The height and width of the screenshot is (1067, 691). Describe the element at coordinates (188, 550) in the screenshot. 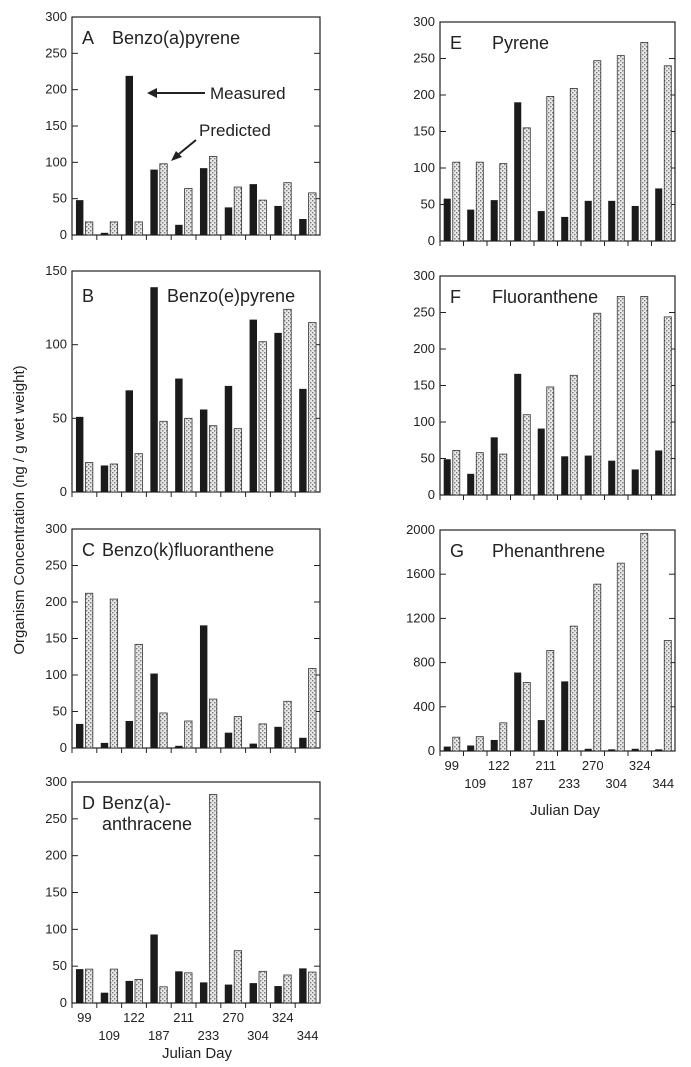

I see `panel-c-title: Benzo(k)fluoranthene` at that location.